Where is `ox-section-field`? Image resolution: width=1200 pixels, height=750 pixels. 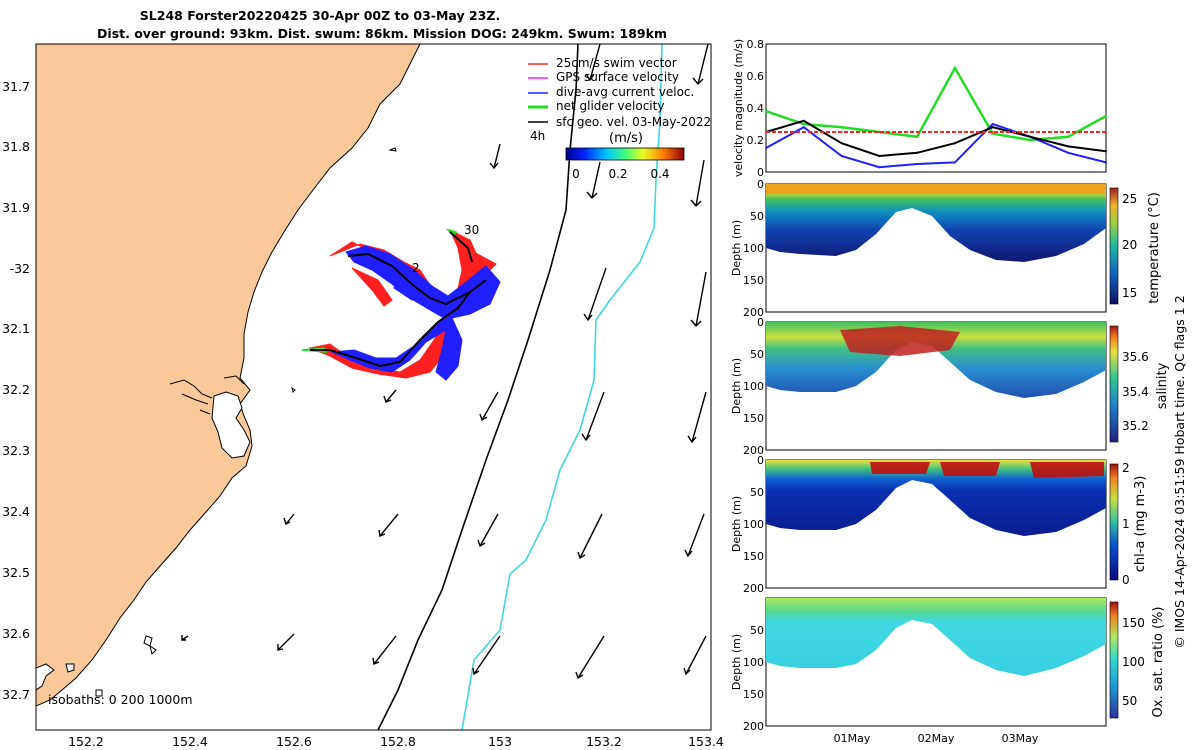
ox-section-field is located at coordinates (936, 637).